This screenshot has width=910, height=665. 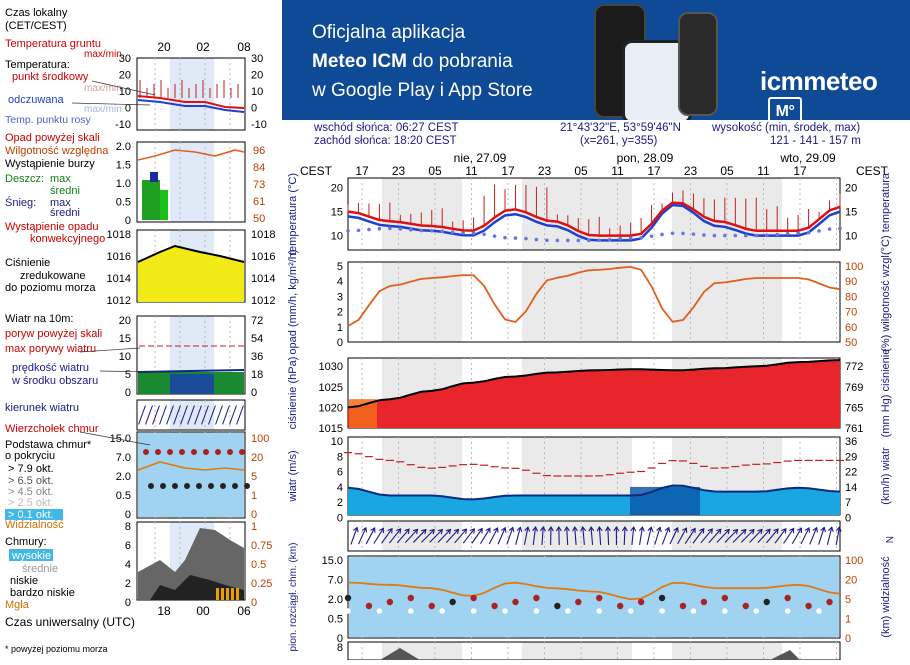 What do you see at coordinates (259, 219) in the screenshot?
I see `legend-humidity-tick-right: 50` at bounding box center [259, 219].